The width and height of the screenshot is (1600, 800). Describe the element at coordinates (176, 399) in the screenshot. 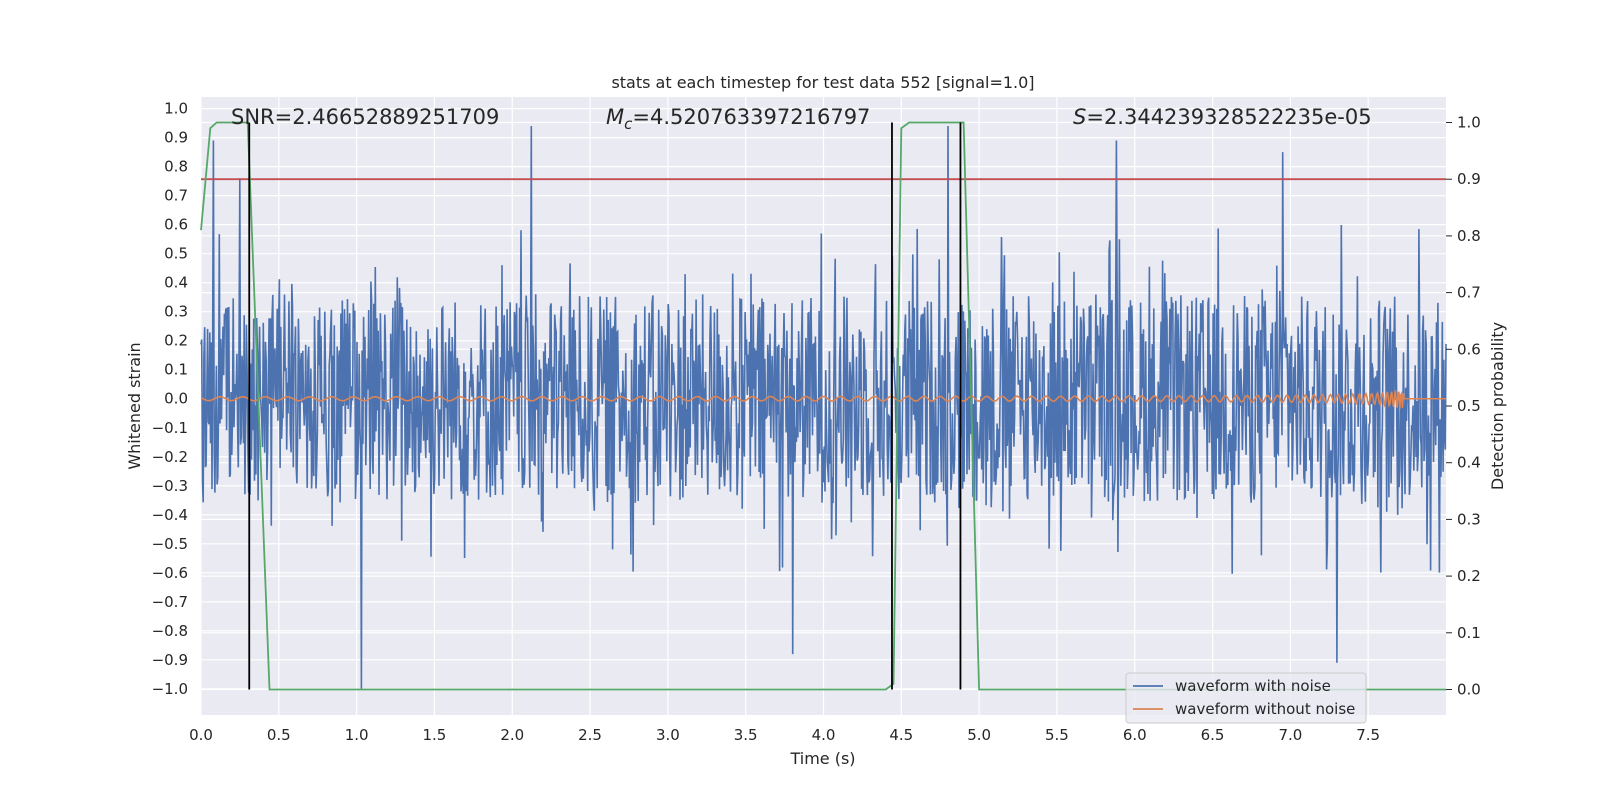

I see `y-tick-label: 0.0` at that location.